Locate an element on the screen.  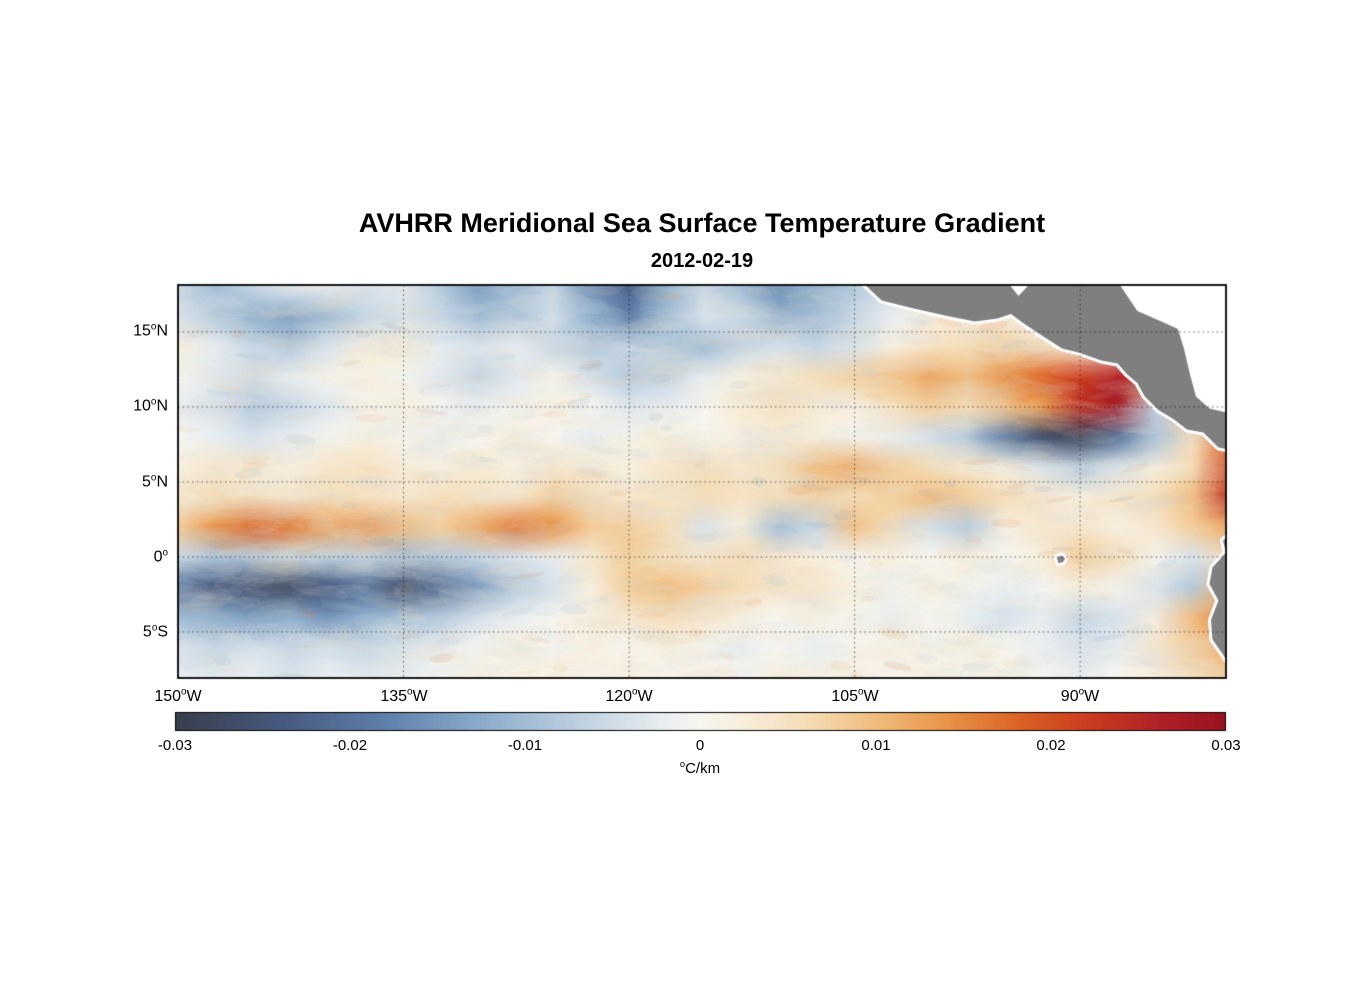
x-tick-150w: 150oW is located at coordinates (178, 695).